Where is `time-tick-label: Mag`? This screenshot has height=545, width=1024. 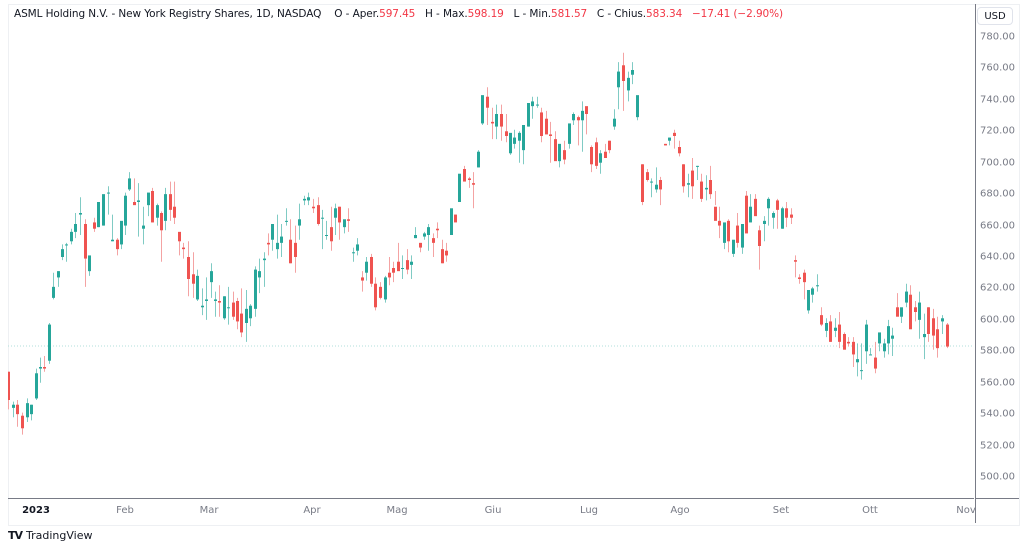 time-tick-label: Mag is located at coordinates (397, 510).